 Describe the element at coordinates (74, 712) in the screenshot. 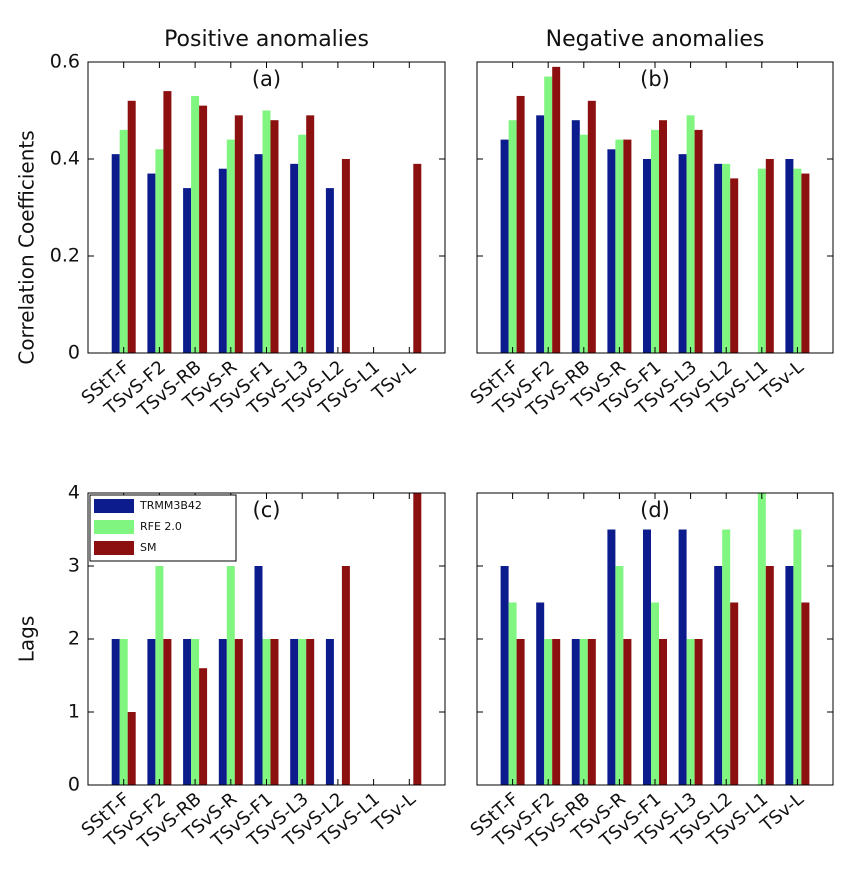

I see `y-tick-label: 1` at that location.